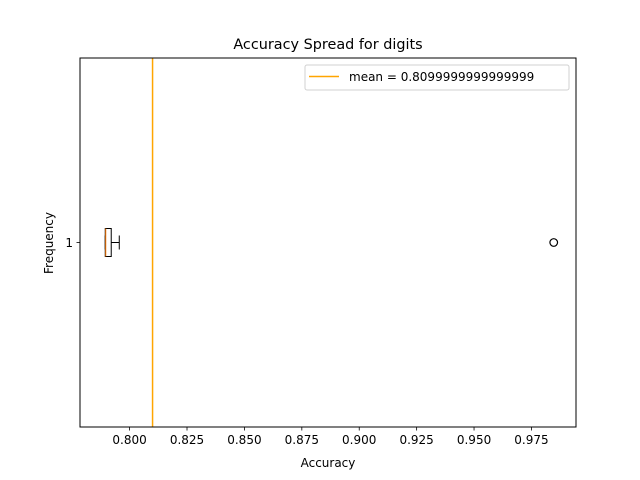 The image size is (640, 480). What do you see at coordinates (441, 77) in the screenshot?
I see `legend-label: mean = 0.8099999999999999` at bounding box center [441, 77].